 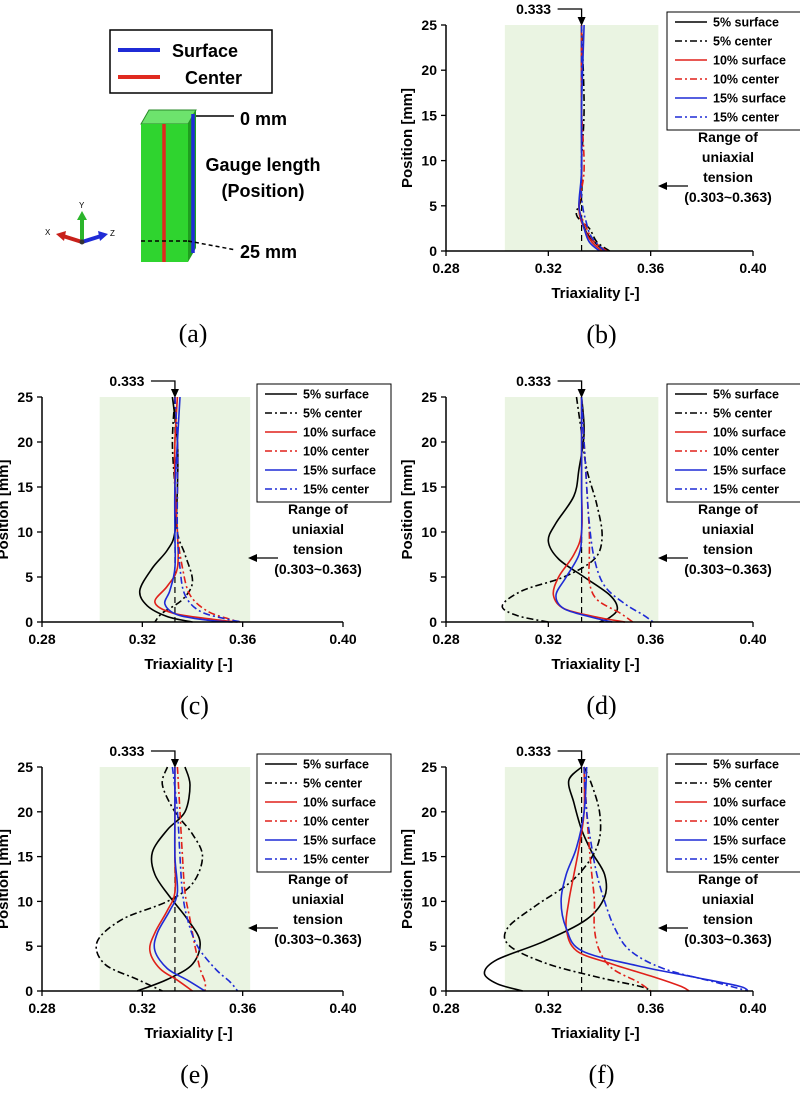 What do you see at coordinates (194, 705) in the screenshot?
I see `caption-c: (c)` at bounding box center [194, 705].